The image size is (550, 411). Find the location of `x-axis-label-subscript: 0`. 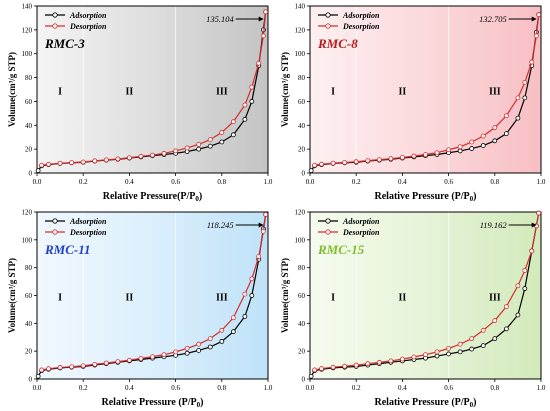

x-axis-label-subscript: 0 is located at coordinates (197, 199).